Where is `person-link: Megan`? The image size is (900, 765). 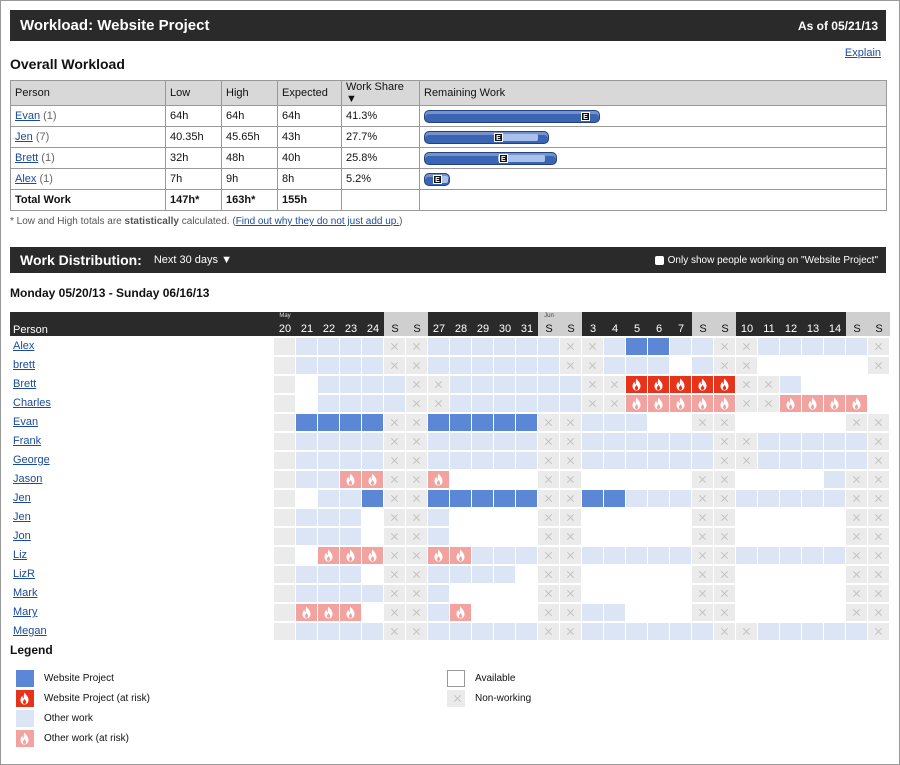 person-link: Megan is located at coordinates (30, 631).